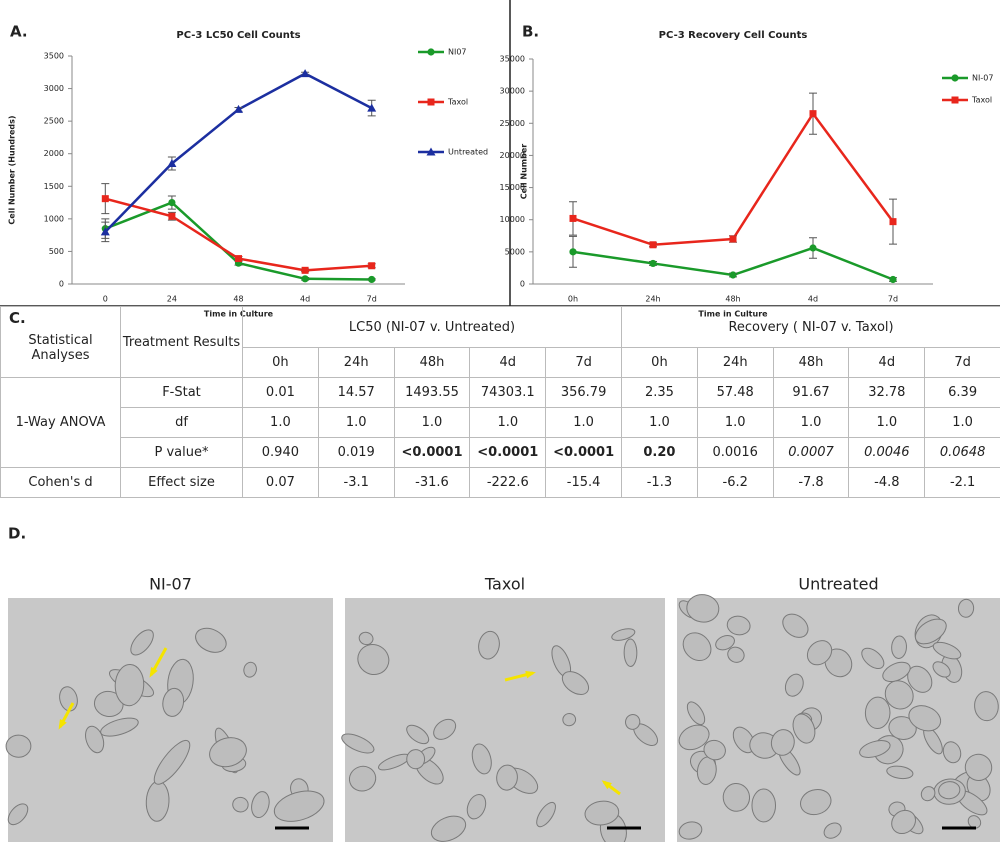 The image size is (1000, 842). What do you see at coordinates (512, 155) in the screenshot?
I see `y-tick-label: 20000` at bounding box center [512, 155].